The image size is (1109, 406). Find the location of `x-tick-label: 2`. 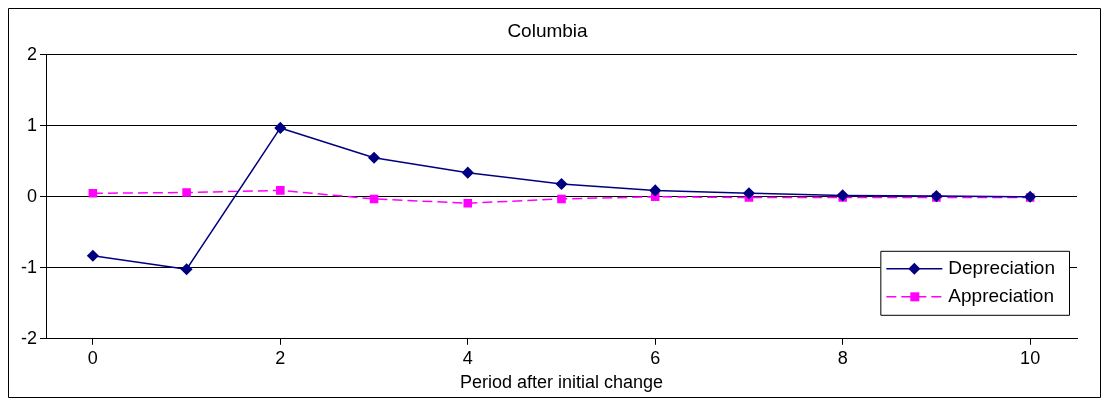

x-tick-label: 2 is located at coordinates (280, 357).